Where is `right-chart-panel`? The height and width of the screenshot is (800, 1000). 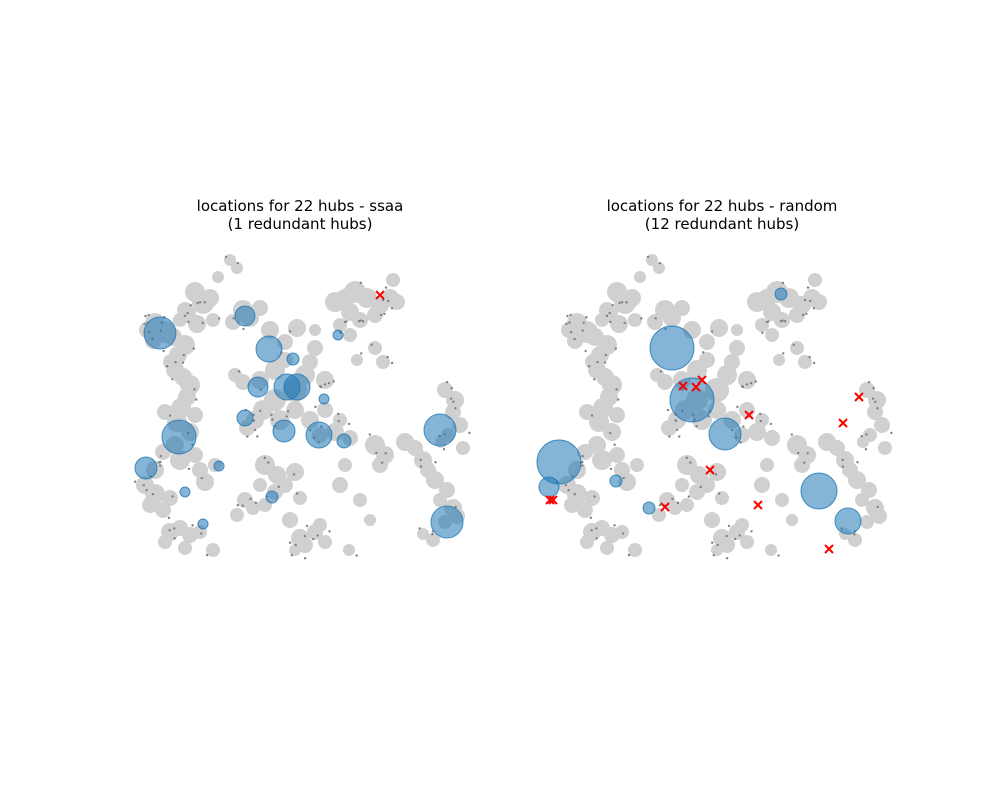
right-chart-panel is located at coordinates (714, 407).